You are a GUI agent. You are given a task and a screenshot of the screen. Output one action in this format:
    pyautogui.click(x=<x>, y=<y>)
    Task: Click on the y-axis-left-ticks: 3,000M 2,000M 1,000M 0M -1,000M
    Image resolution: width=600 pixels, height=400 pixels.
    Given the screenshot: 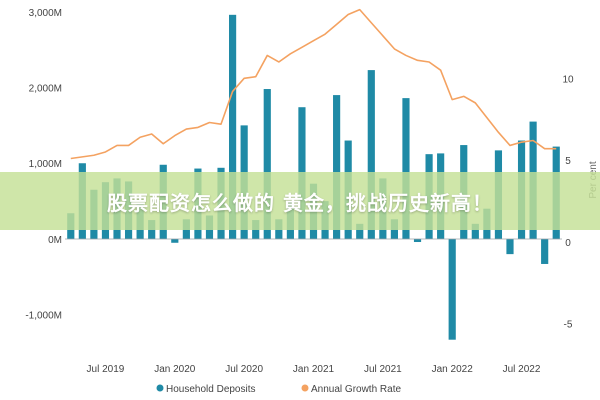 What is the action you would take?
    pyautogui.click(x=43, y=165)
    